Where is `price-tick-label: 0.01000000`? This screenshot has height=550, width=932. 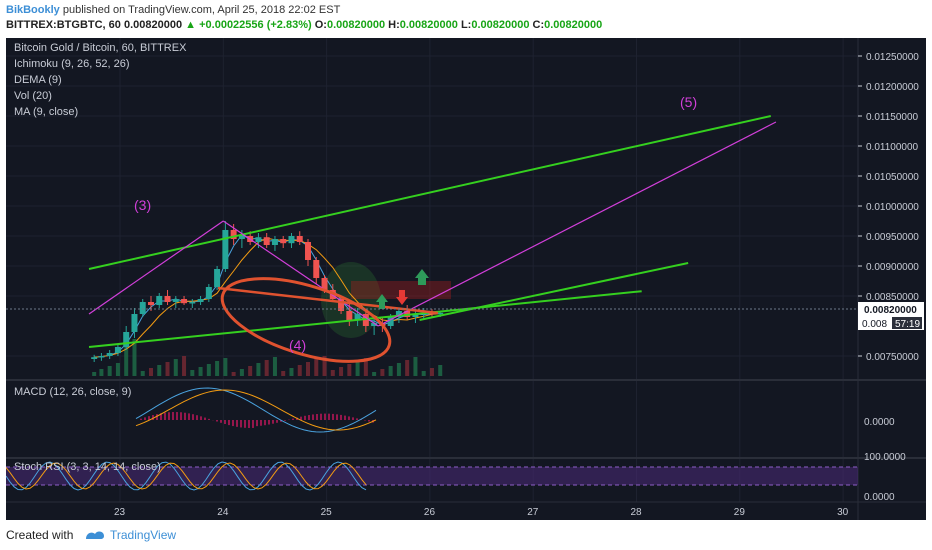 price-tick-label: 0.01000000 is located at coordinates (892, 207).